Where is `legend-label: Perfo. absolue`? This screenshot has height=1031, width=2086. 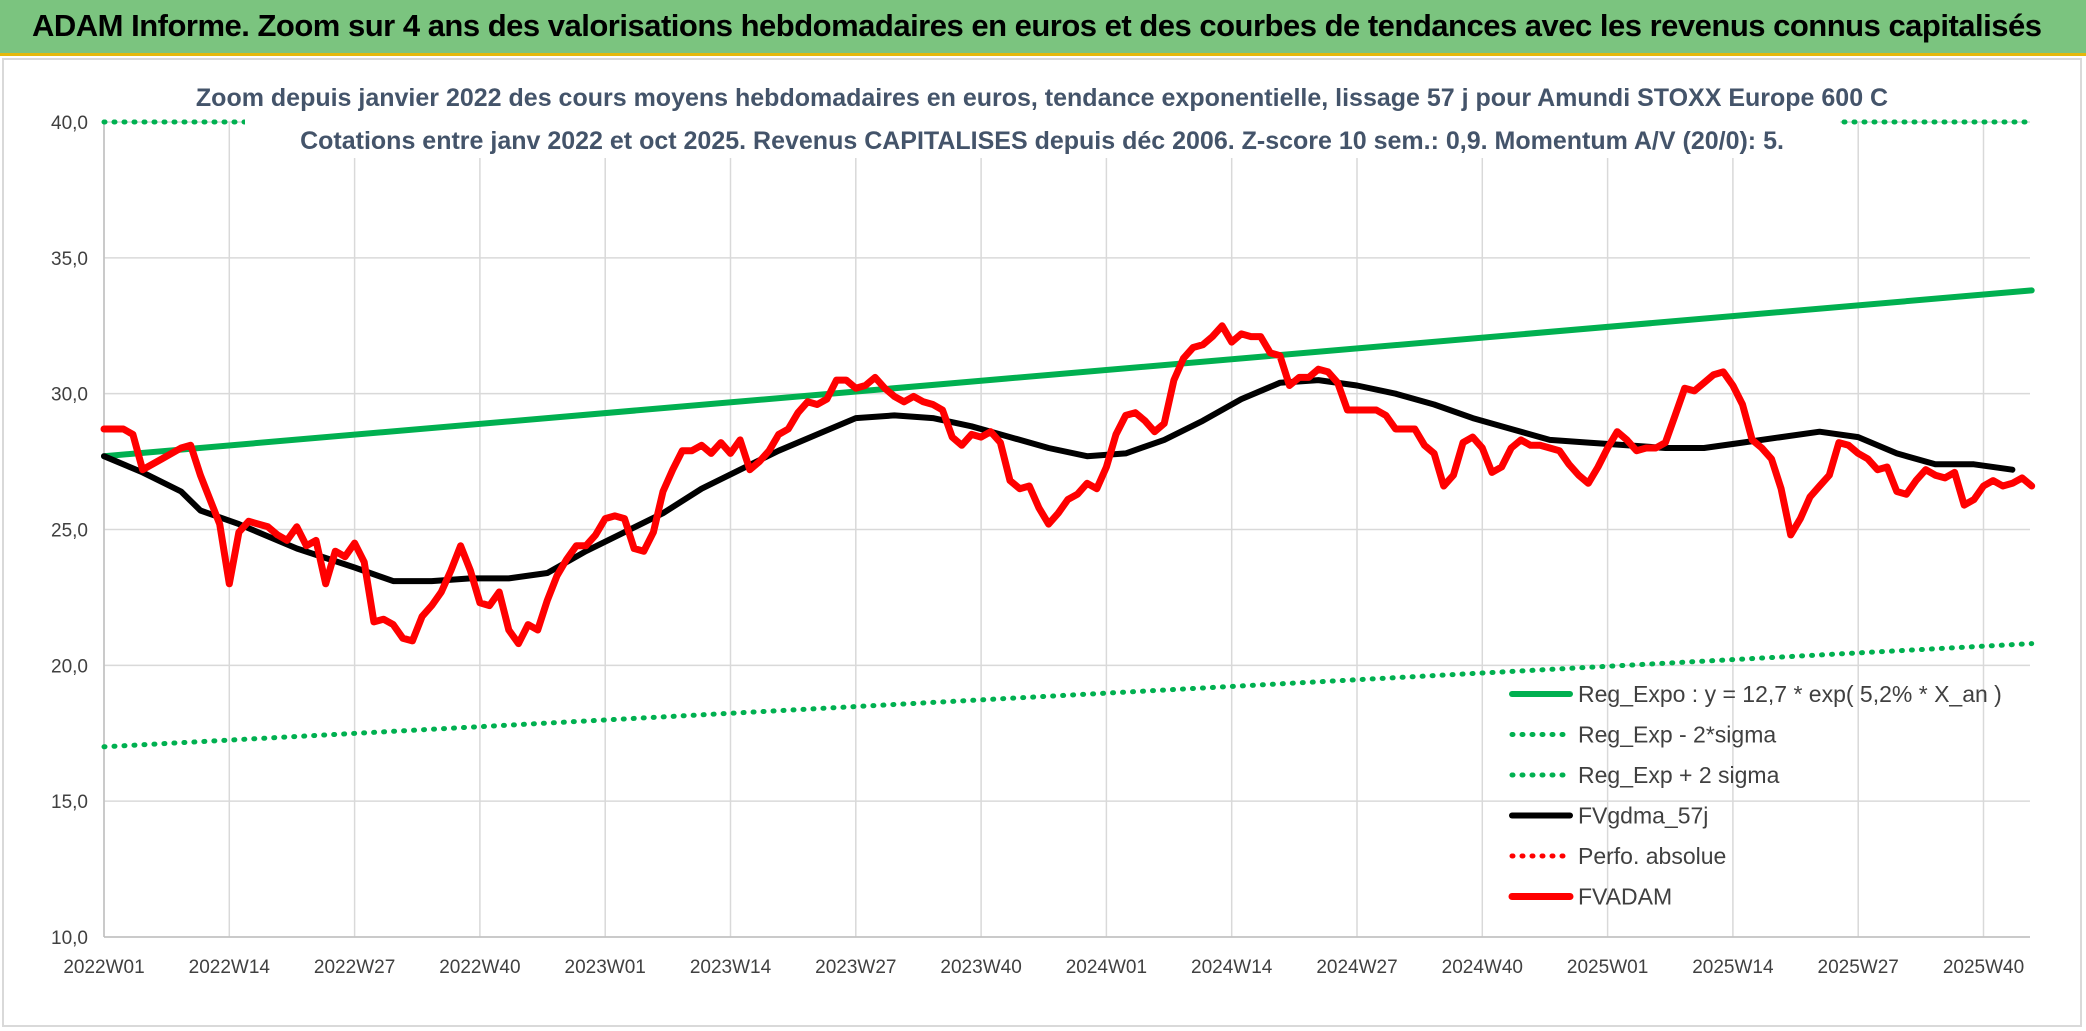 legend-label: Perfo. absolue is located at coordinates (1652, 856).